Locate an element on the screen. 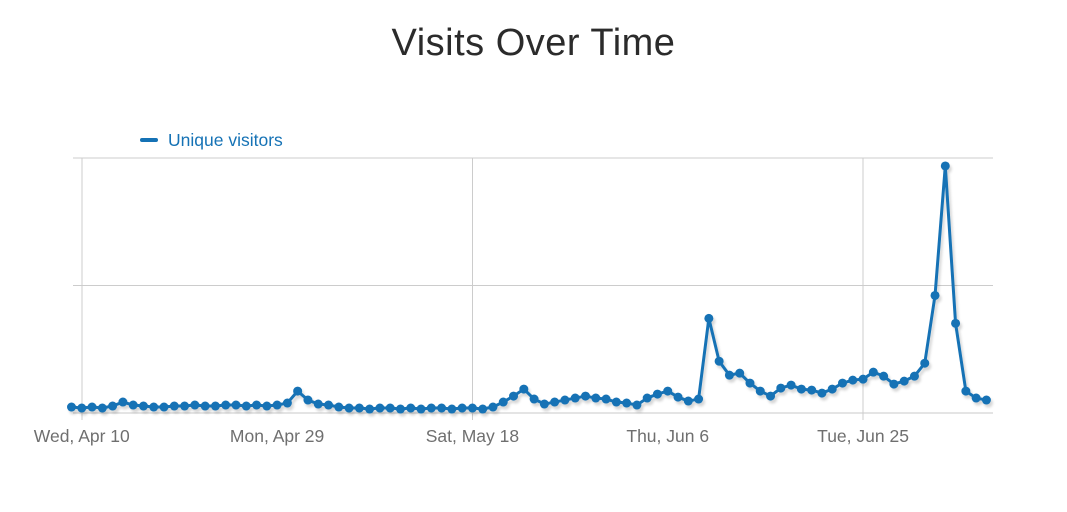  chart-title: Visits Over Time is located at coordinates (533, 43).